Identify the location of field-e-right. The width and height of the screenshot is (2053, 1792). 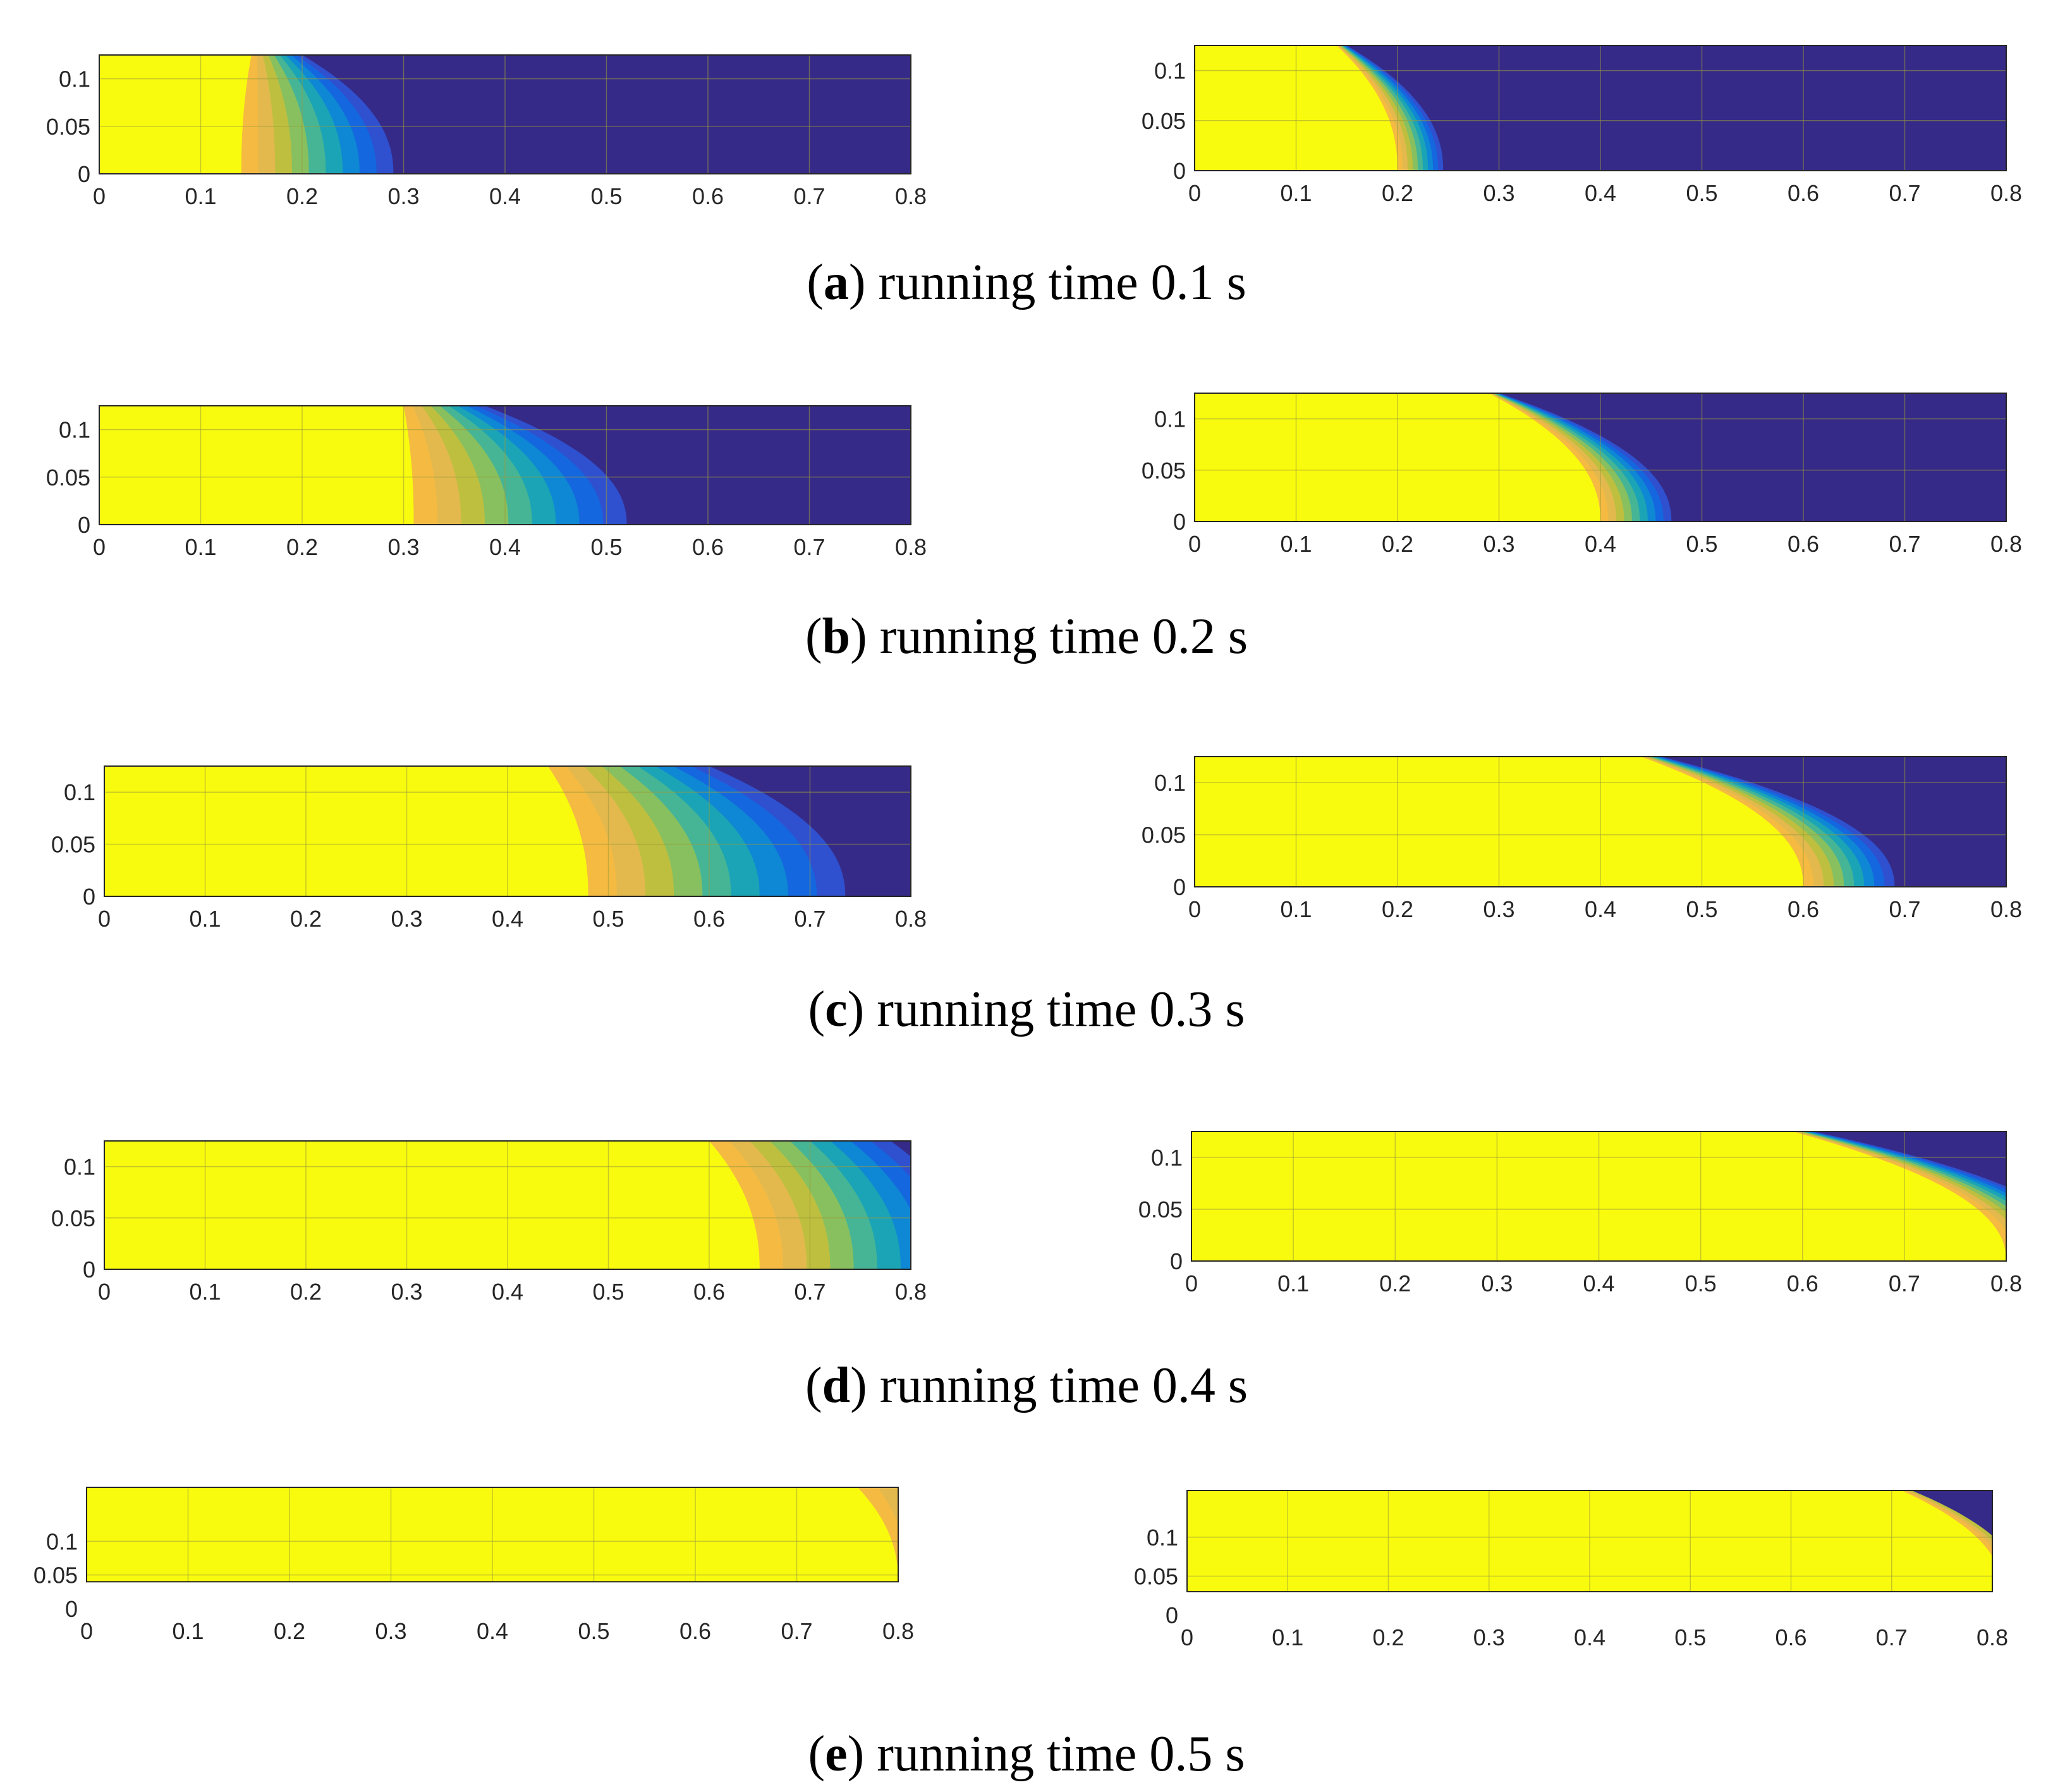
(1590, 1541).